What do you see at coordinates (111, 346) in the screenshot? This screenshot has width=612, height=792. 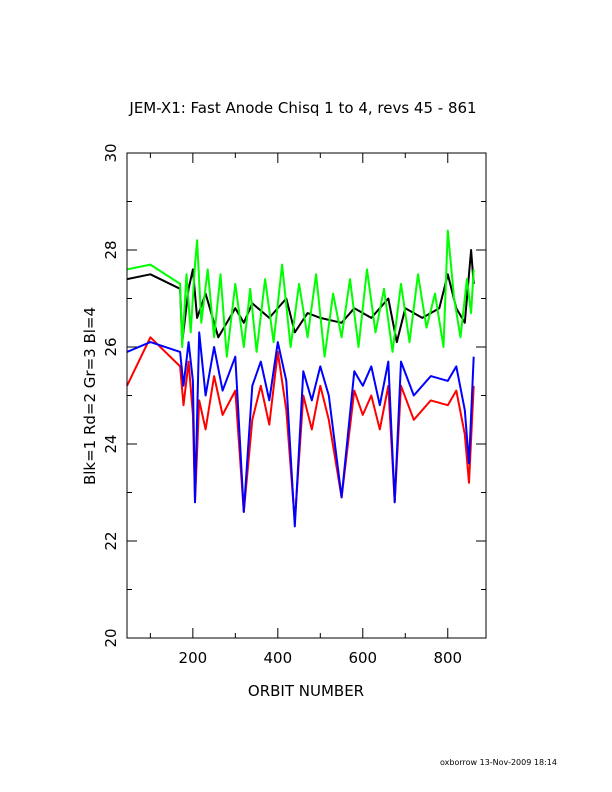 I see `y-tick-label: 26` at bounding box center [111, 346].